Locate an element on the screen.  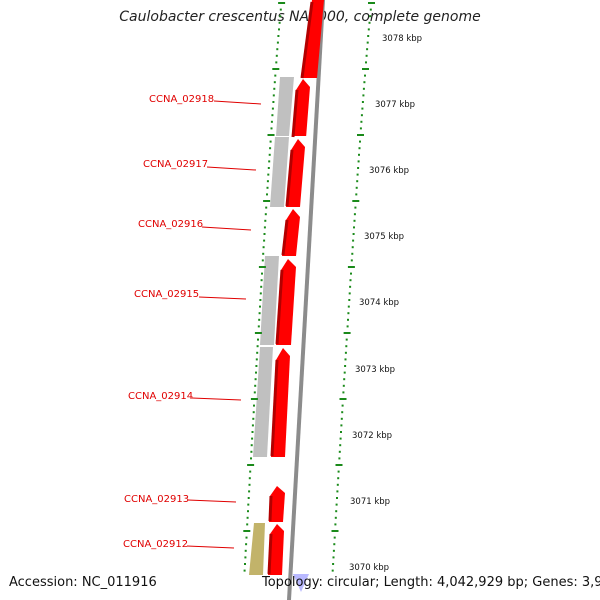
gene-label-ccna-02913: CCNA_02913 is located at coordinates (157, 499).